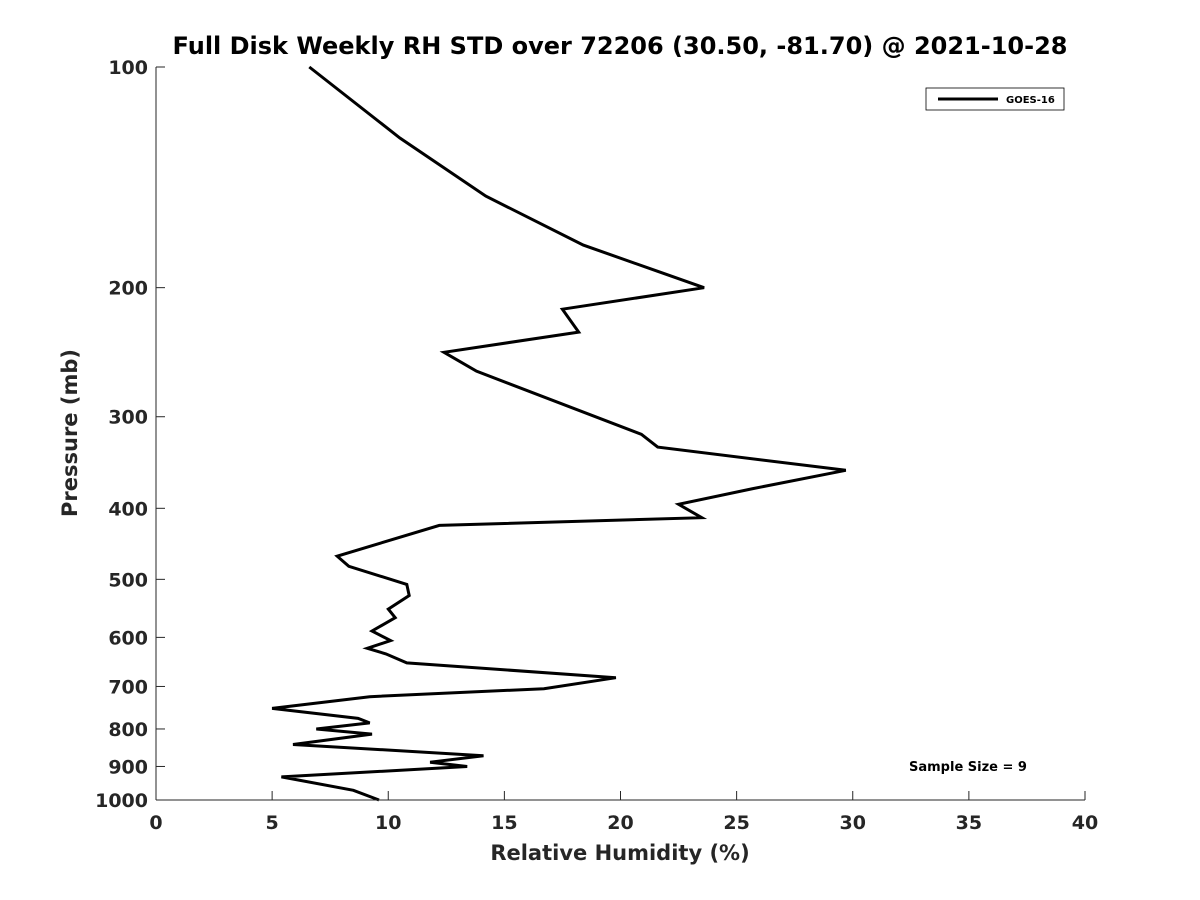  Describe the element at coordinates (853, 823) in the screenshot. I see `x-tick-label: 30` at that location.